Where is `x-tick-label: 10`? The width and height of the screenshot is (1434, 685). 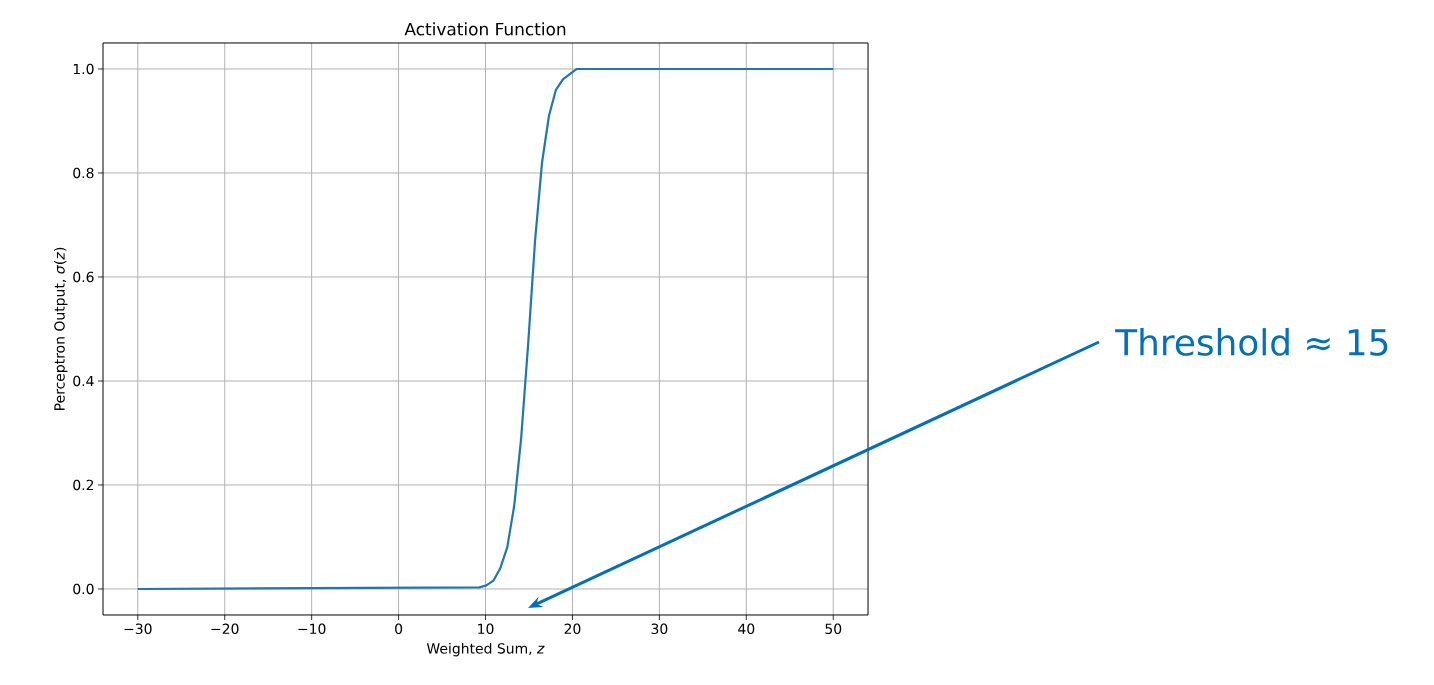 x-tick-label: 10 is located at coordinates (486, 629).